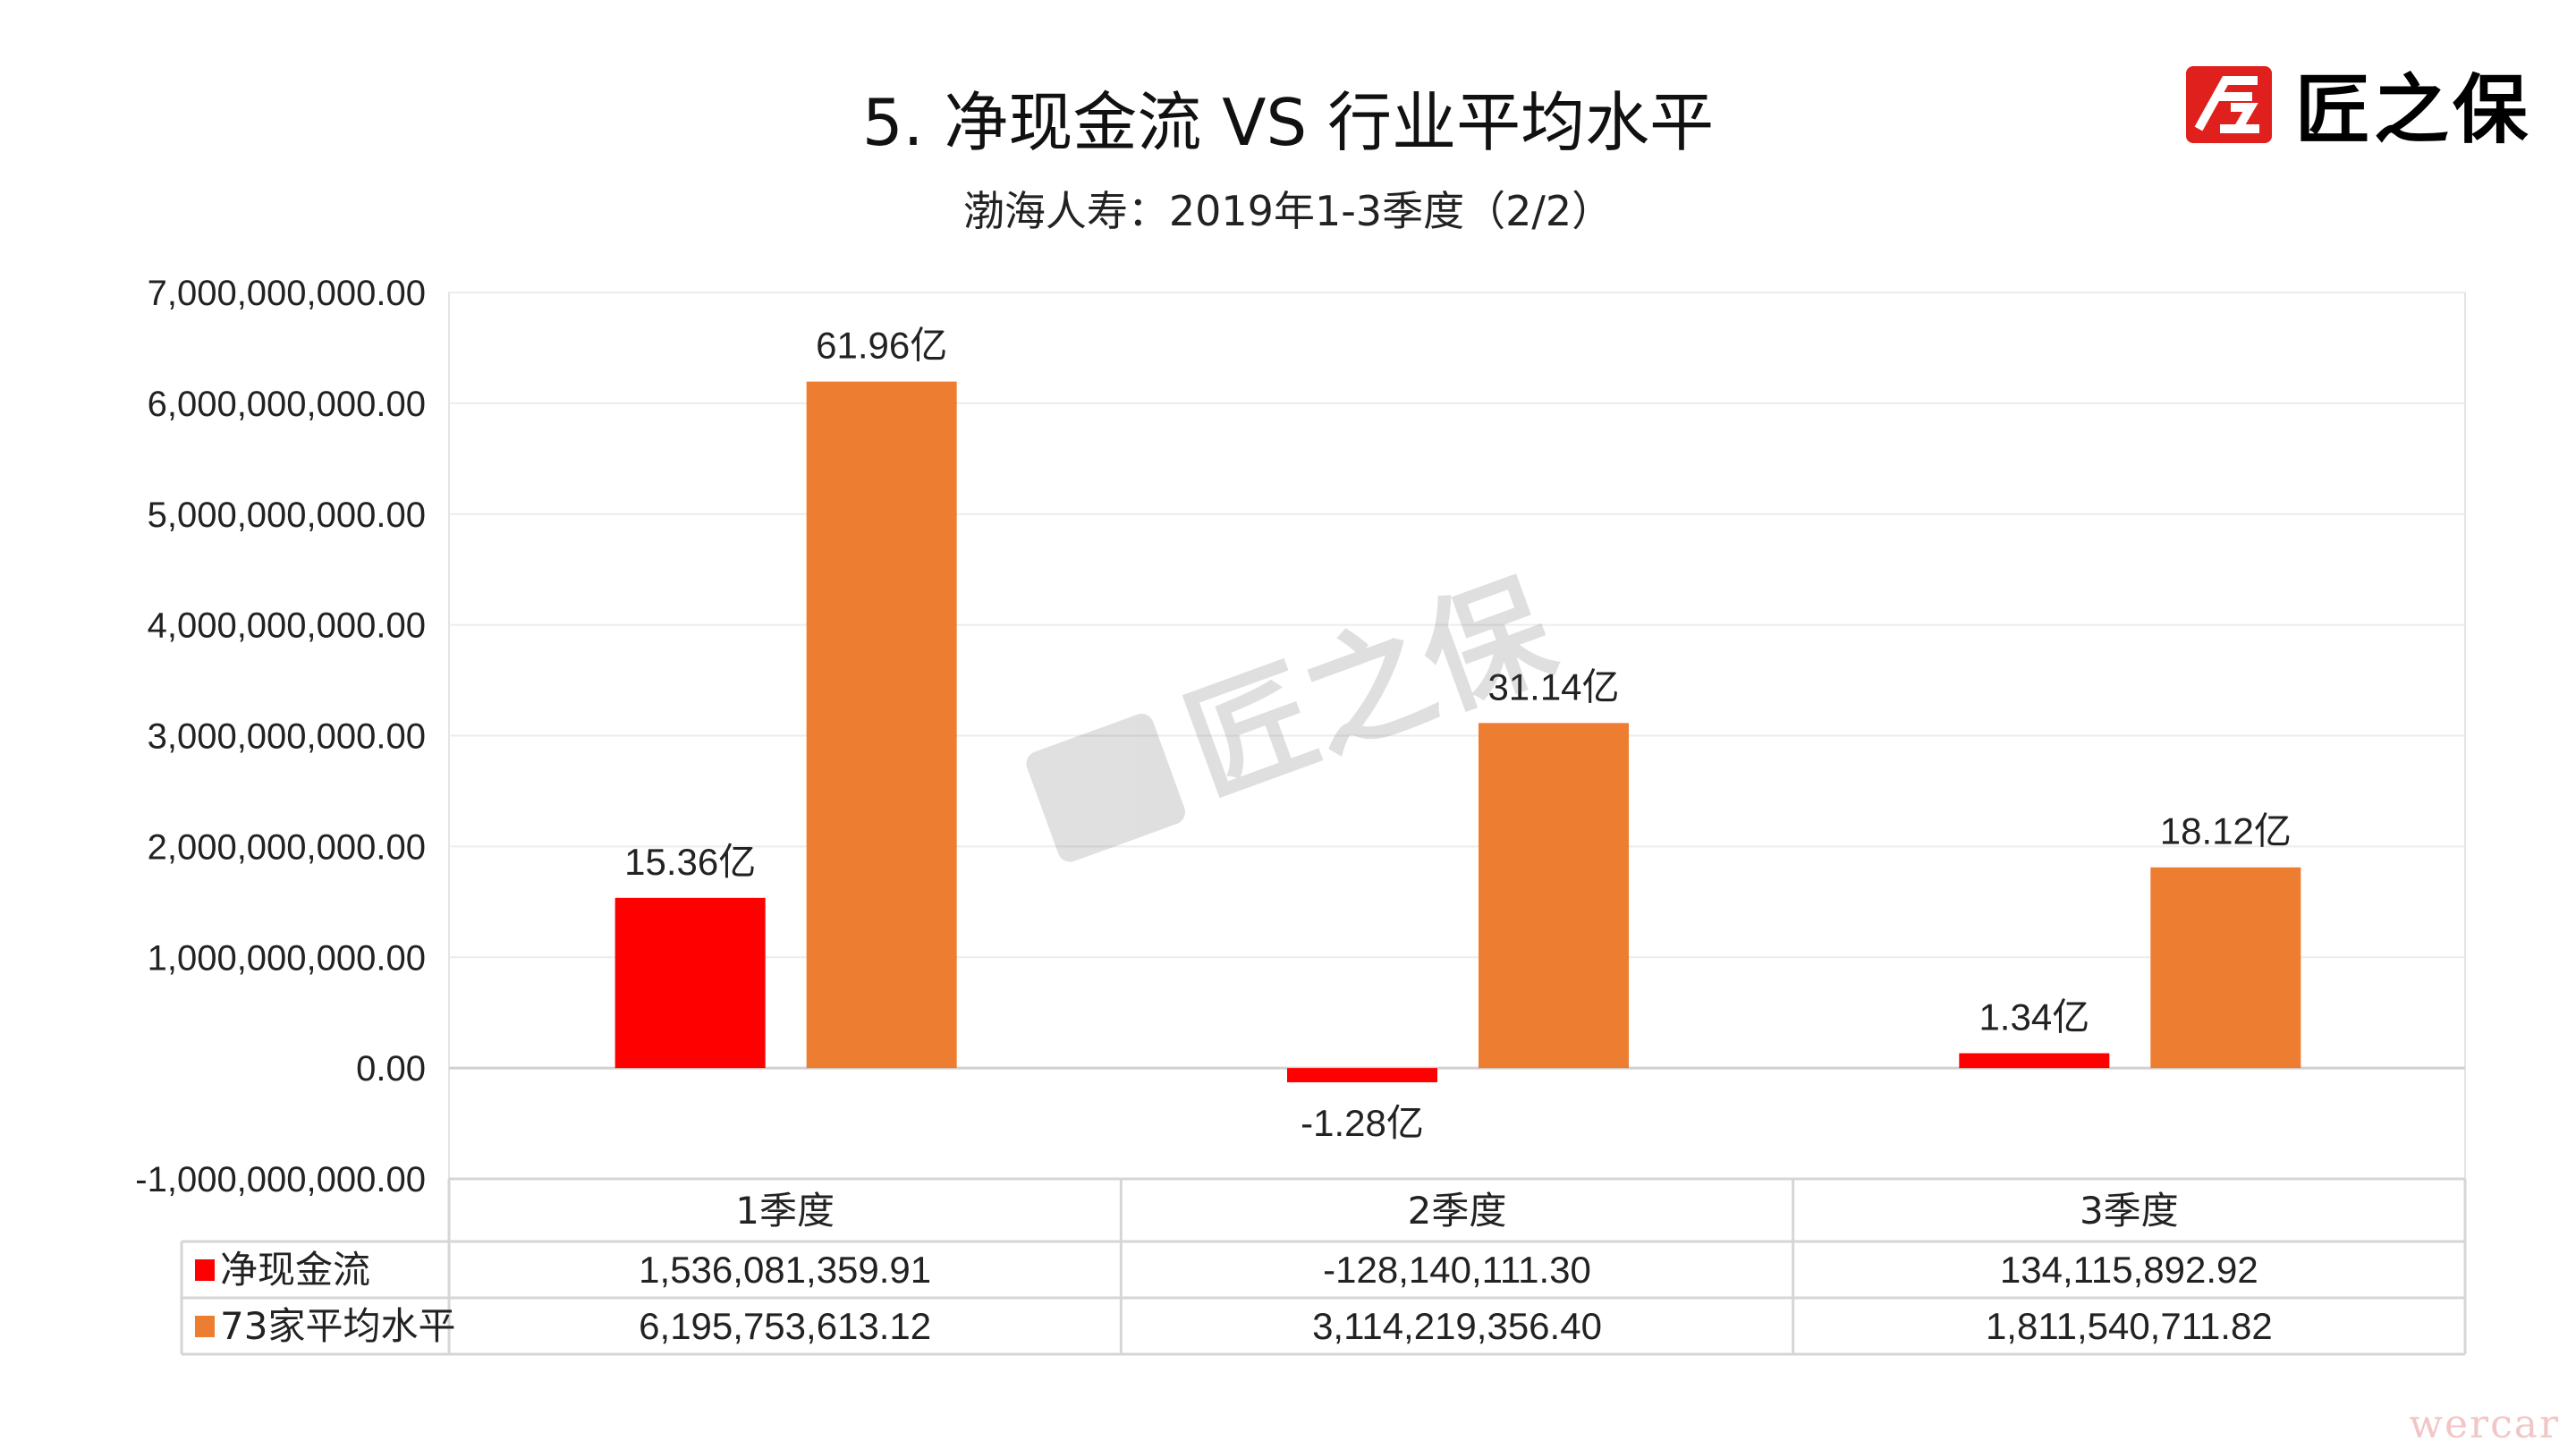  I want to click on data-label: -1.28亿, so click(1362, 1123).